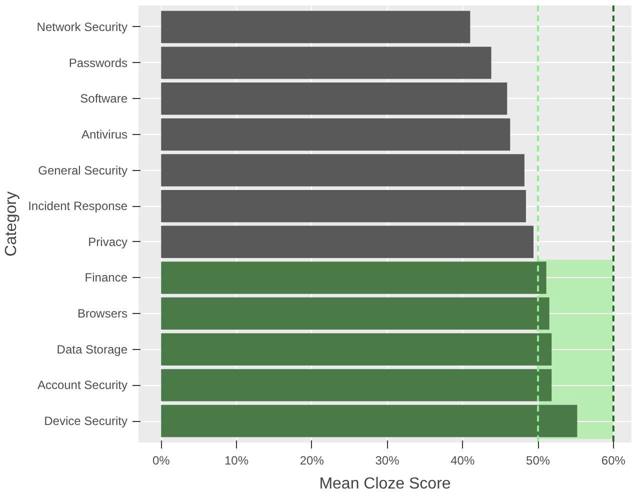 The height and width of the screenshot is (495, 636). What do you see at coordinates (387, 461) in the screenshot?
I see `x-tick-label: 30%` at bounding box center [387, 461].